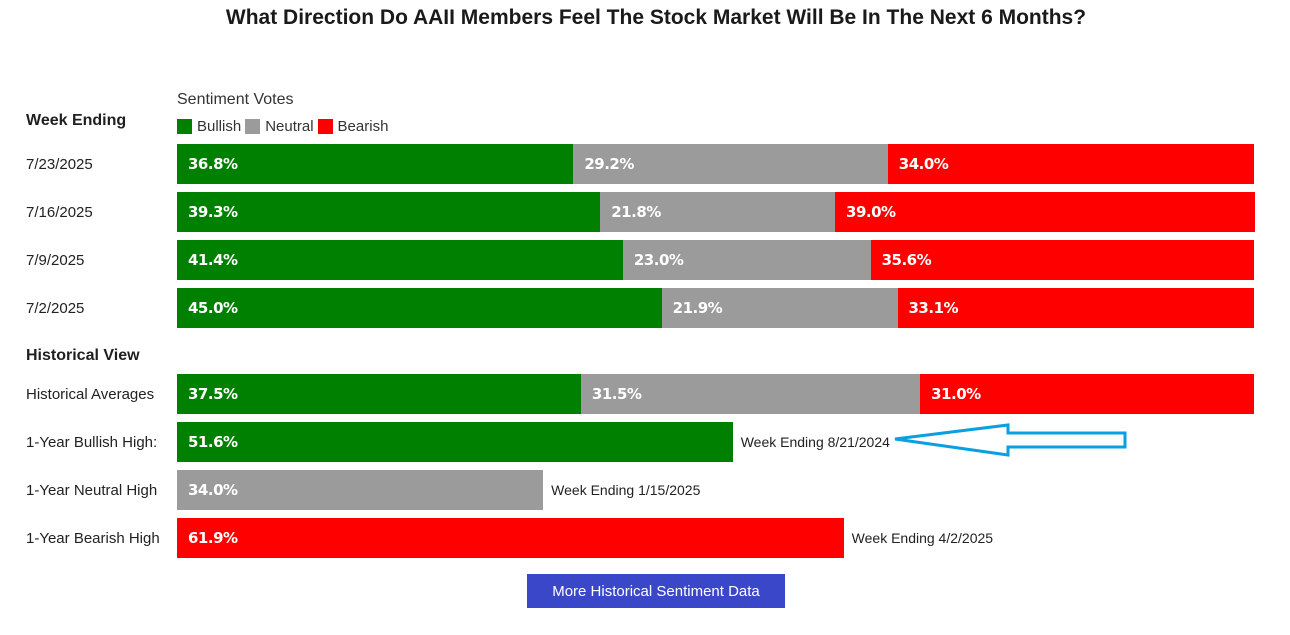  I want to click on bar-segment-bearish: 61.9%, so click(510, 538).